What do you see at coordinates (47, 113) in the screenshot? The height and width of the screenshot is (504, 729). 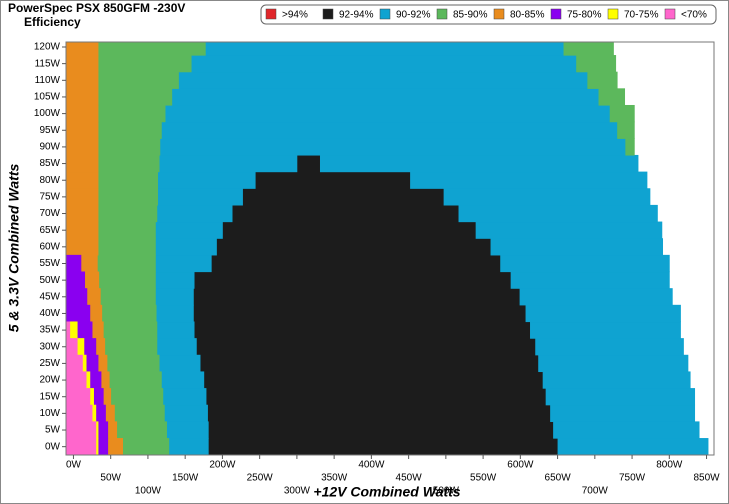 I see `y-tick-label: 100W` at bounding box center [47, 113].